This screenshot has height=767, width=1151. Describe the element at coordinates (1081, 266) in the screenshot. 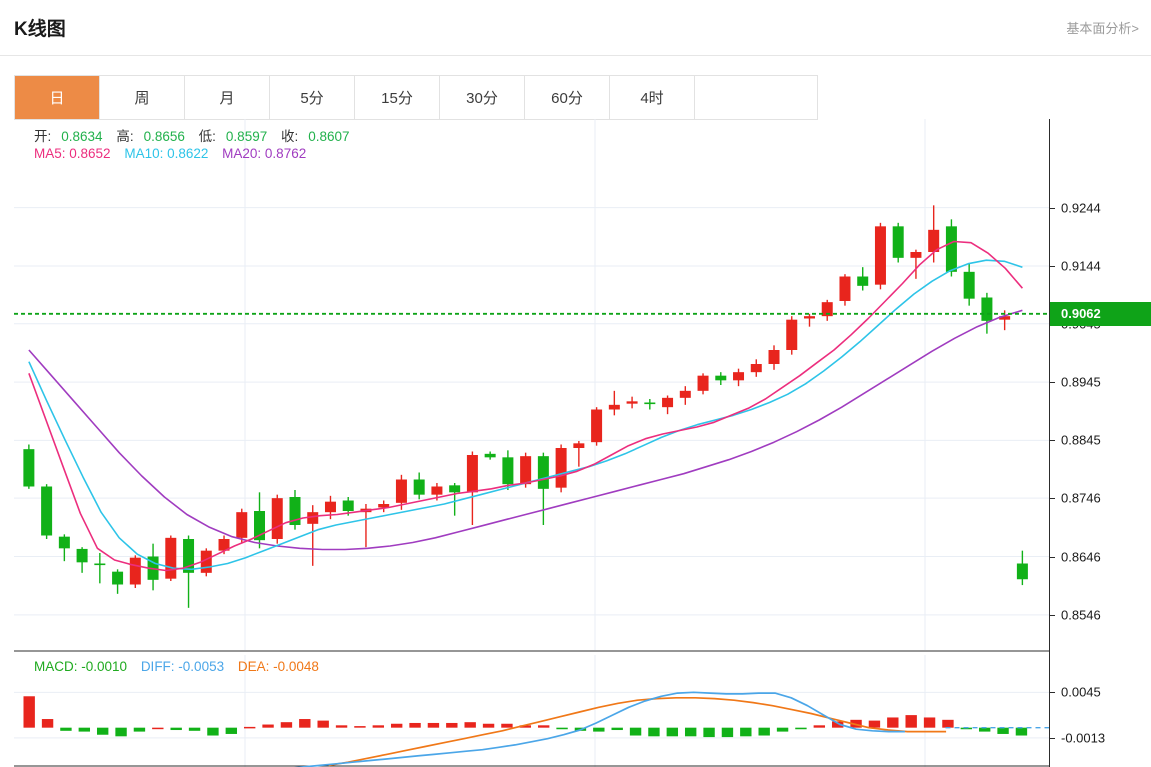

I see `axis-label-1: 0.9144` at that location.